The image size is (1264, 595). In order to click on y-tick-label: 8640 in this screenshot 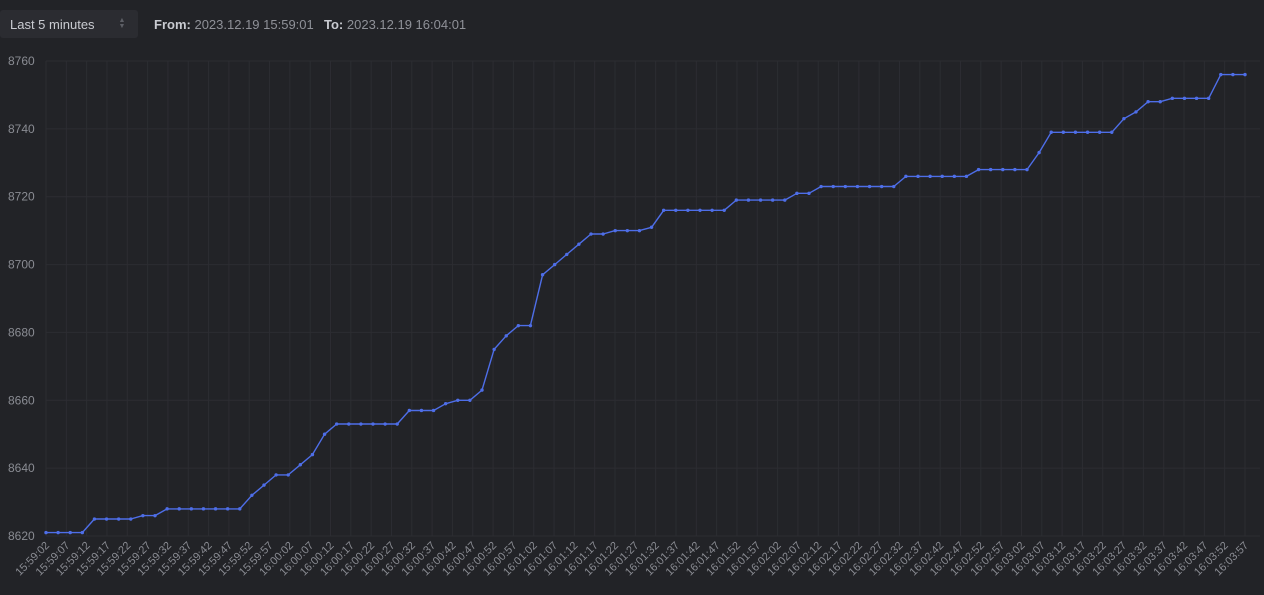, I will do `click(21, 468)`.